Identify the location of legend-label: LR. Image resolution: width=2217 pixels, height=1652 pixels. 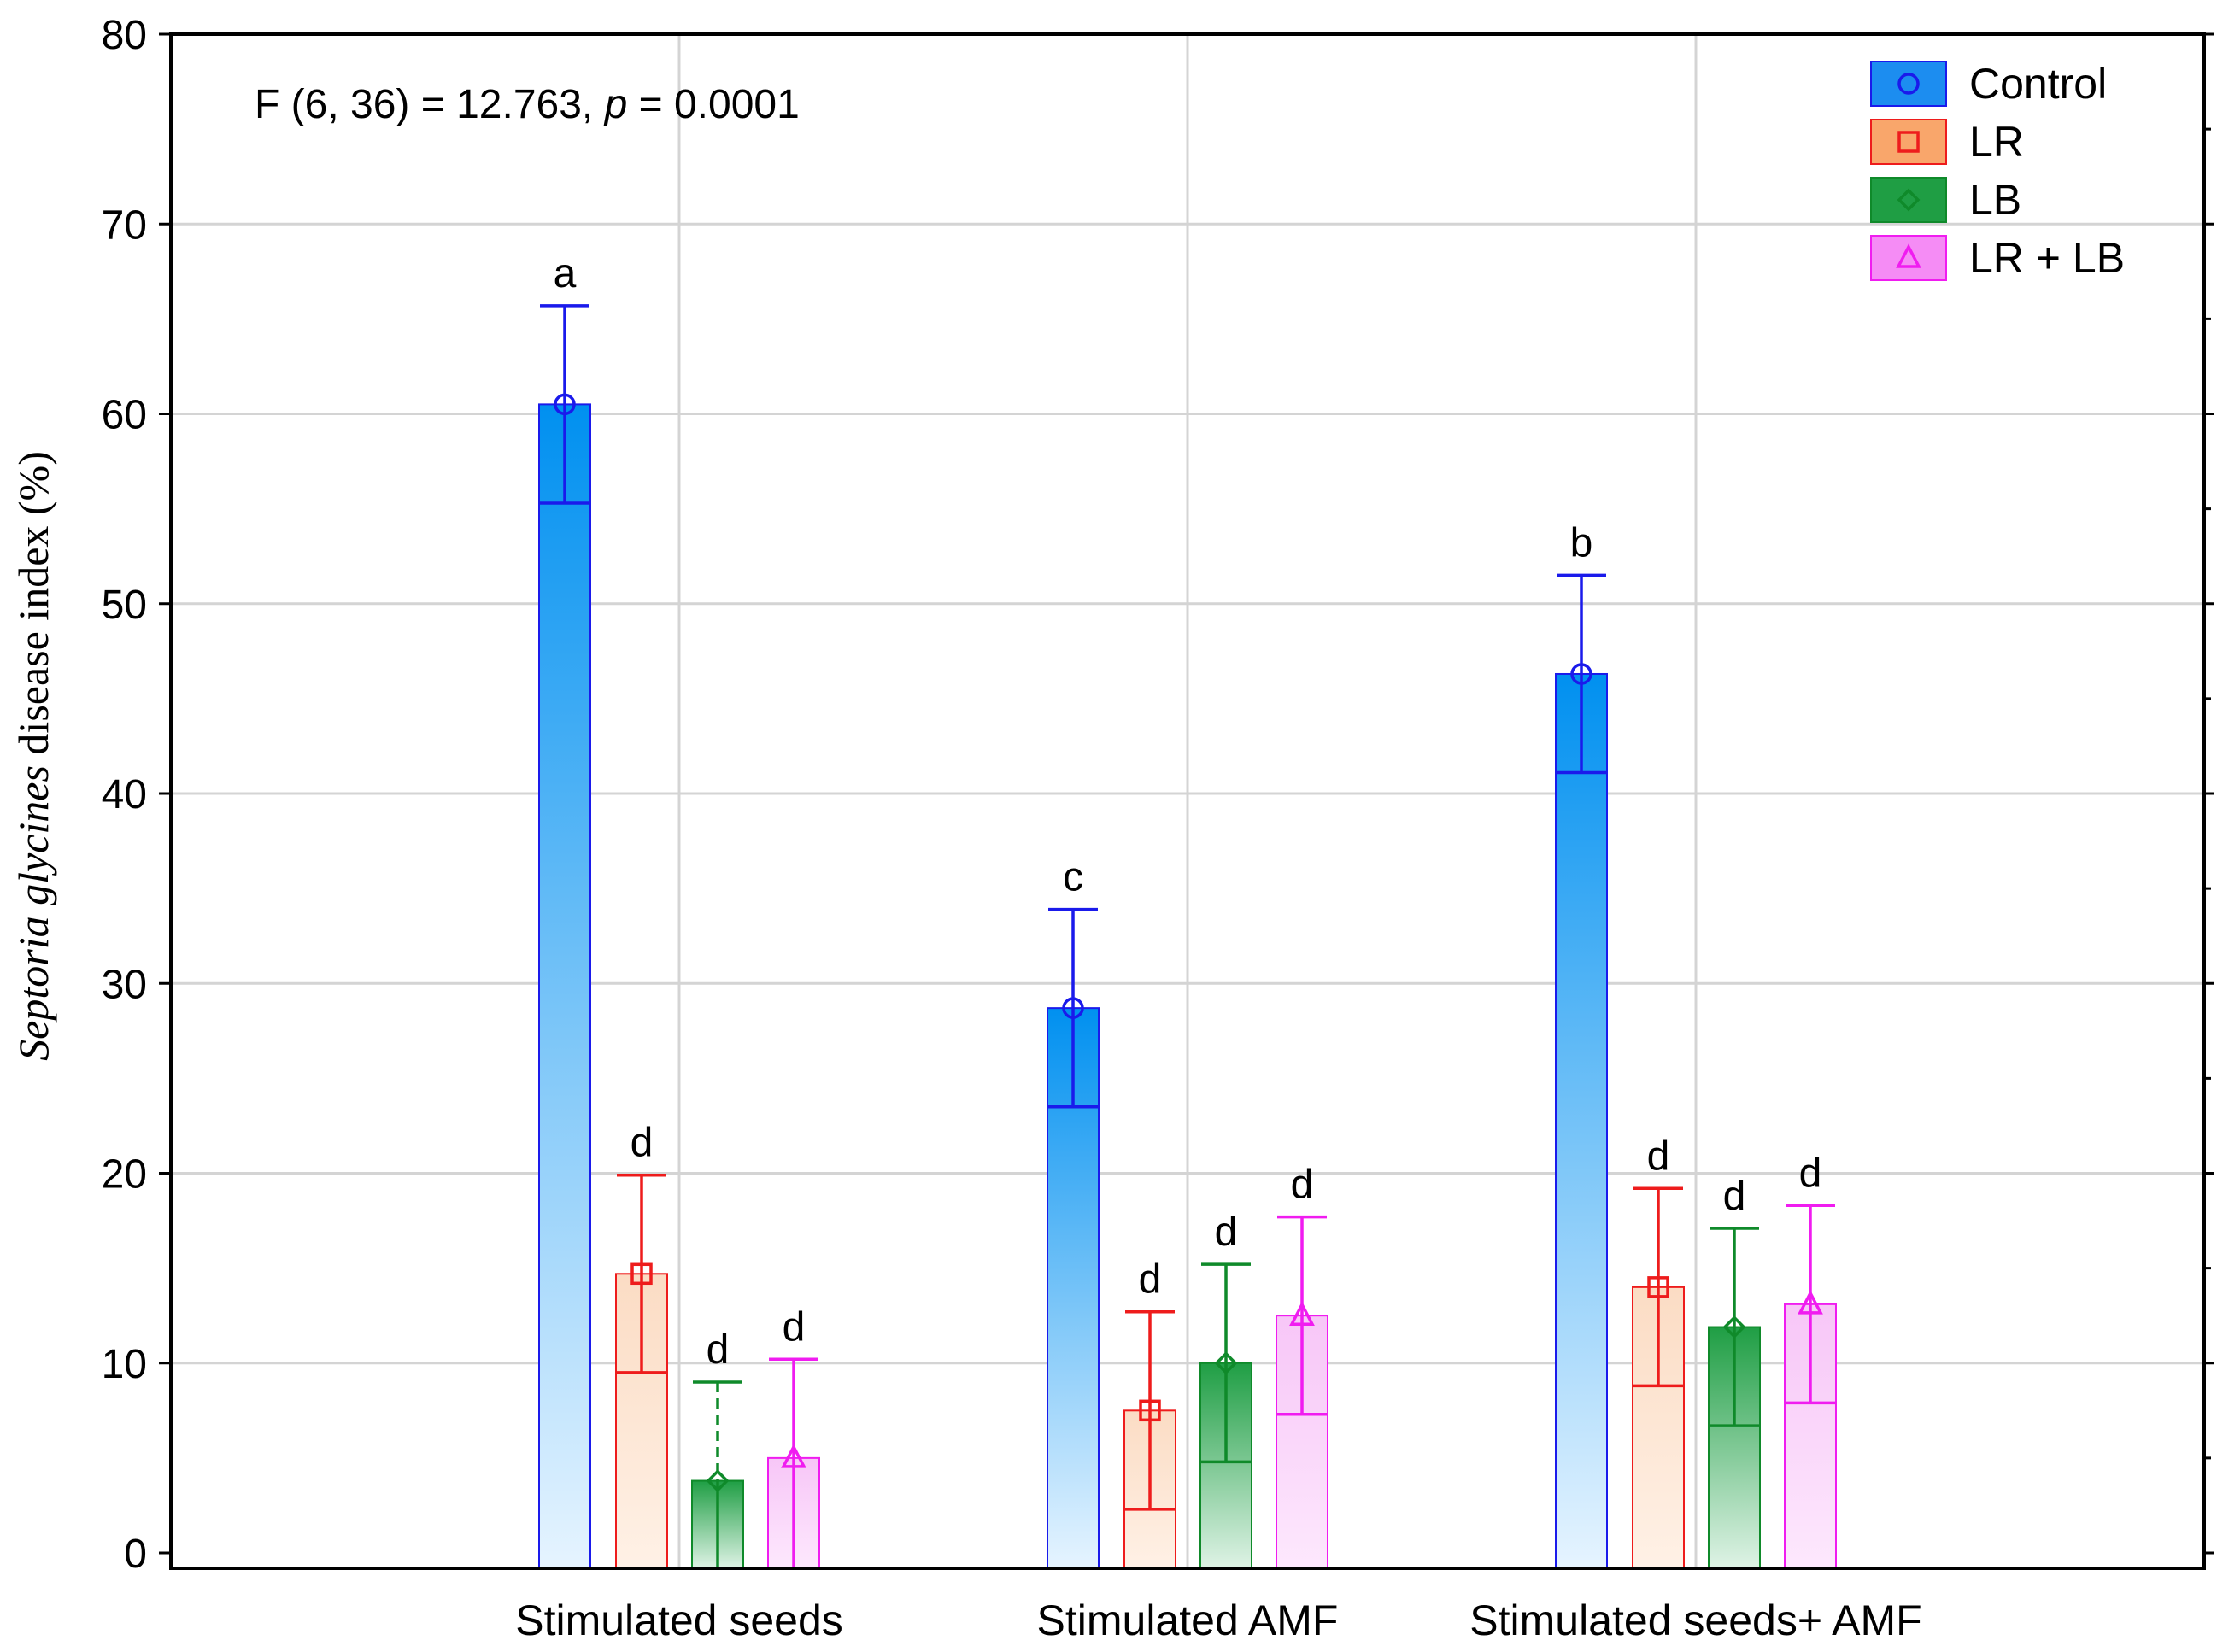
(1996, 142).